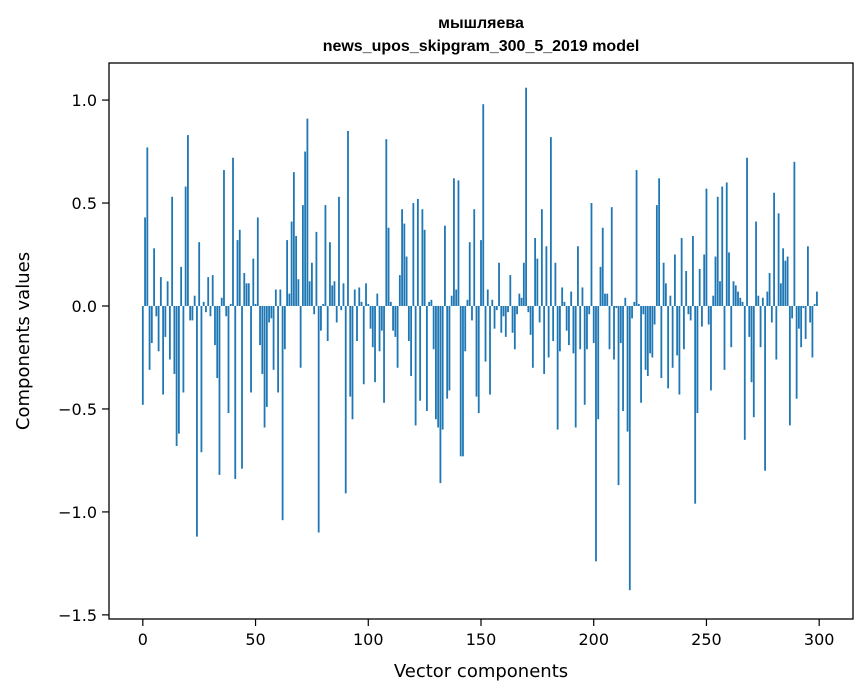 Image resolution: width=867 pixels, height=696 pixels. I want to click on chart-subtitle: news_upos_skipgram_300_5_2019 model, so click(481, 46).